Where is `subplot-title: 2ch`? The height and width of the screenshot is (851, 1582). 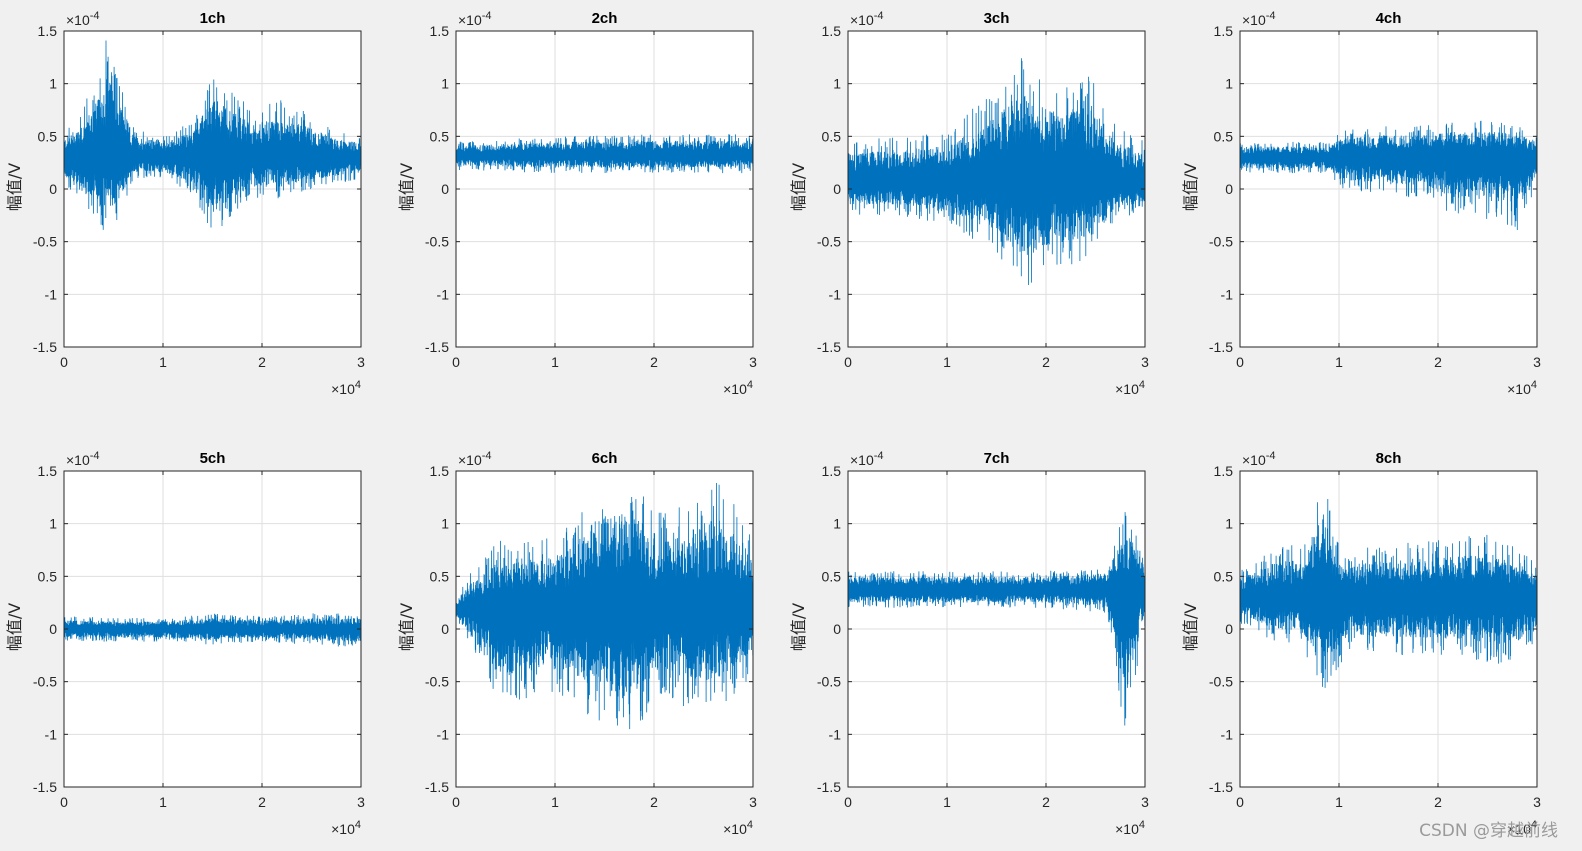
subplot-title: 2ch is located at coordinates (605, 18).